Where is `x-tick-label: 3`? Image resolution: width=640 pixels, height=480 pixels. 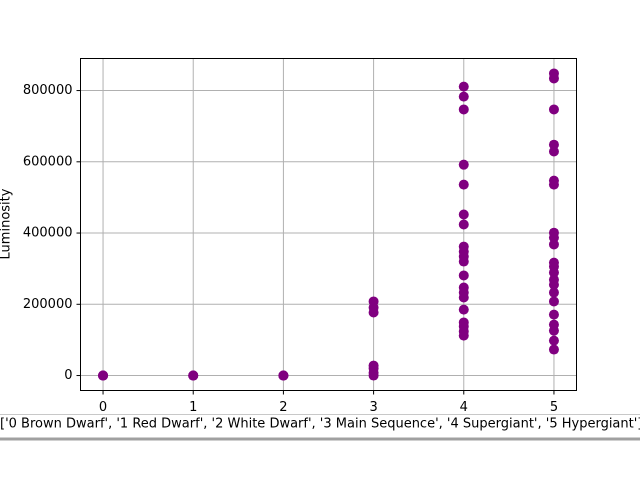
x-tick-label: 3 is located at coordinates (373, 407).